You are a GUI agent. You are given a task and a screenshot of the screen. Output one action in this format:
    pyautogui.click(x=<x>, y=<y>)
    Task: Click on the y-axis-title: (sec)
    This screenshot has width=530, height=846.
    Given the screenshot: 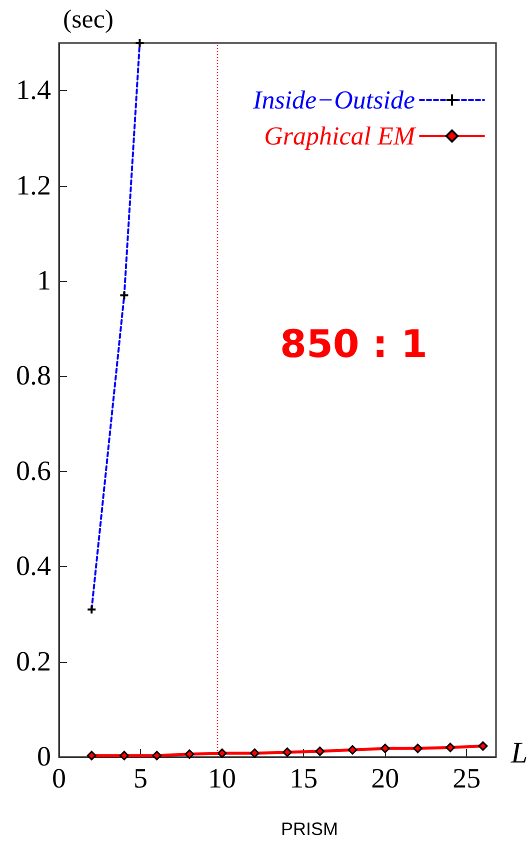 What is the action you would take?
    pyautogui.click(x=88, y=19)
    